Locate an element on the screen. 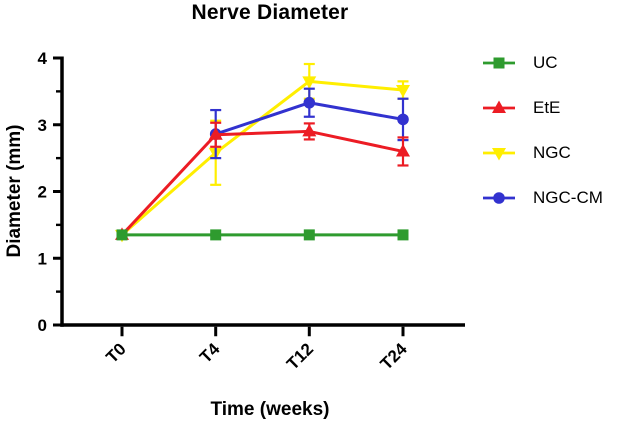 The height and width of the screenshot is (431, 620). legend-label-uc: UC is located at coordinates (545, 62).